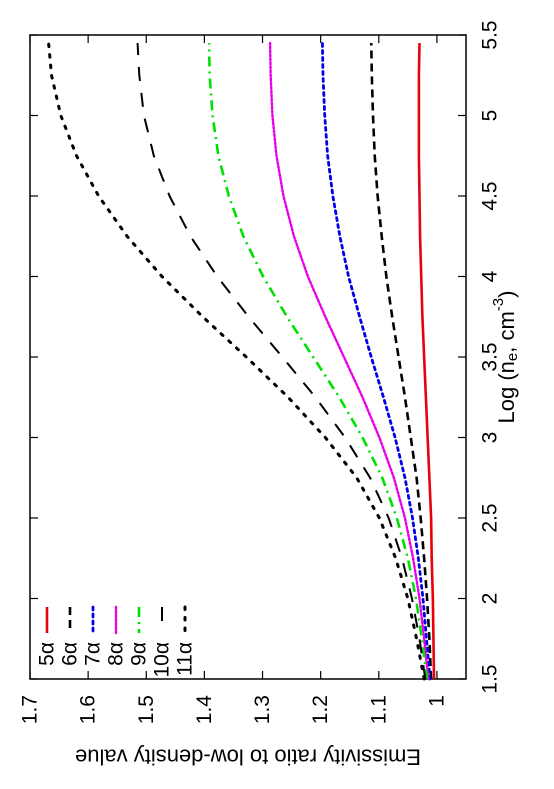  What do you see at coordinates (378, 709) in the screenshot?
I see `y-tick-label: 1.1` at bounding box center [378, 709].